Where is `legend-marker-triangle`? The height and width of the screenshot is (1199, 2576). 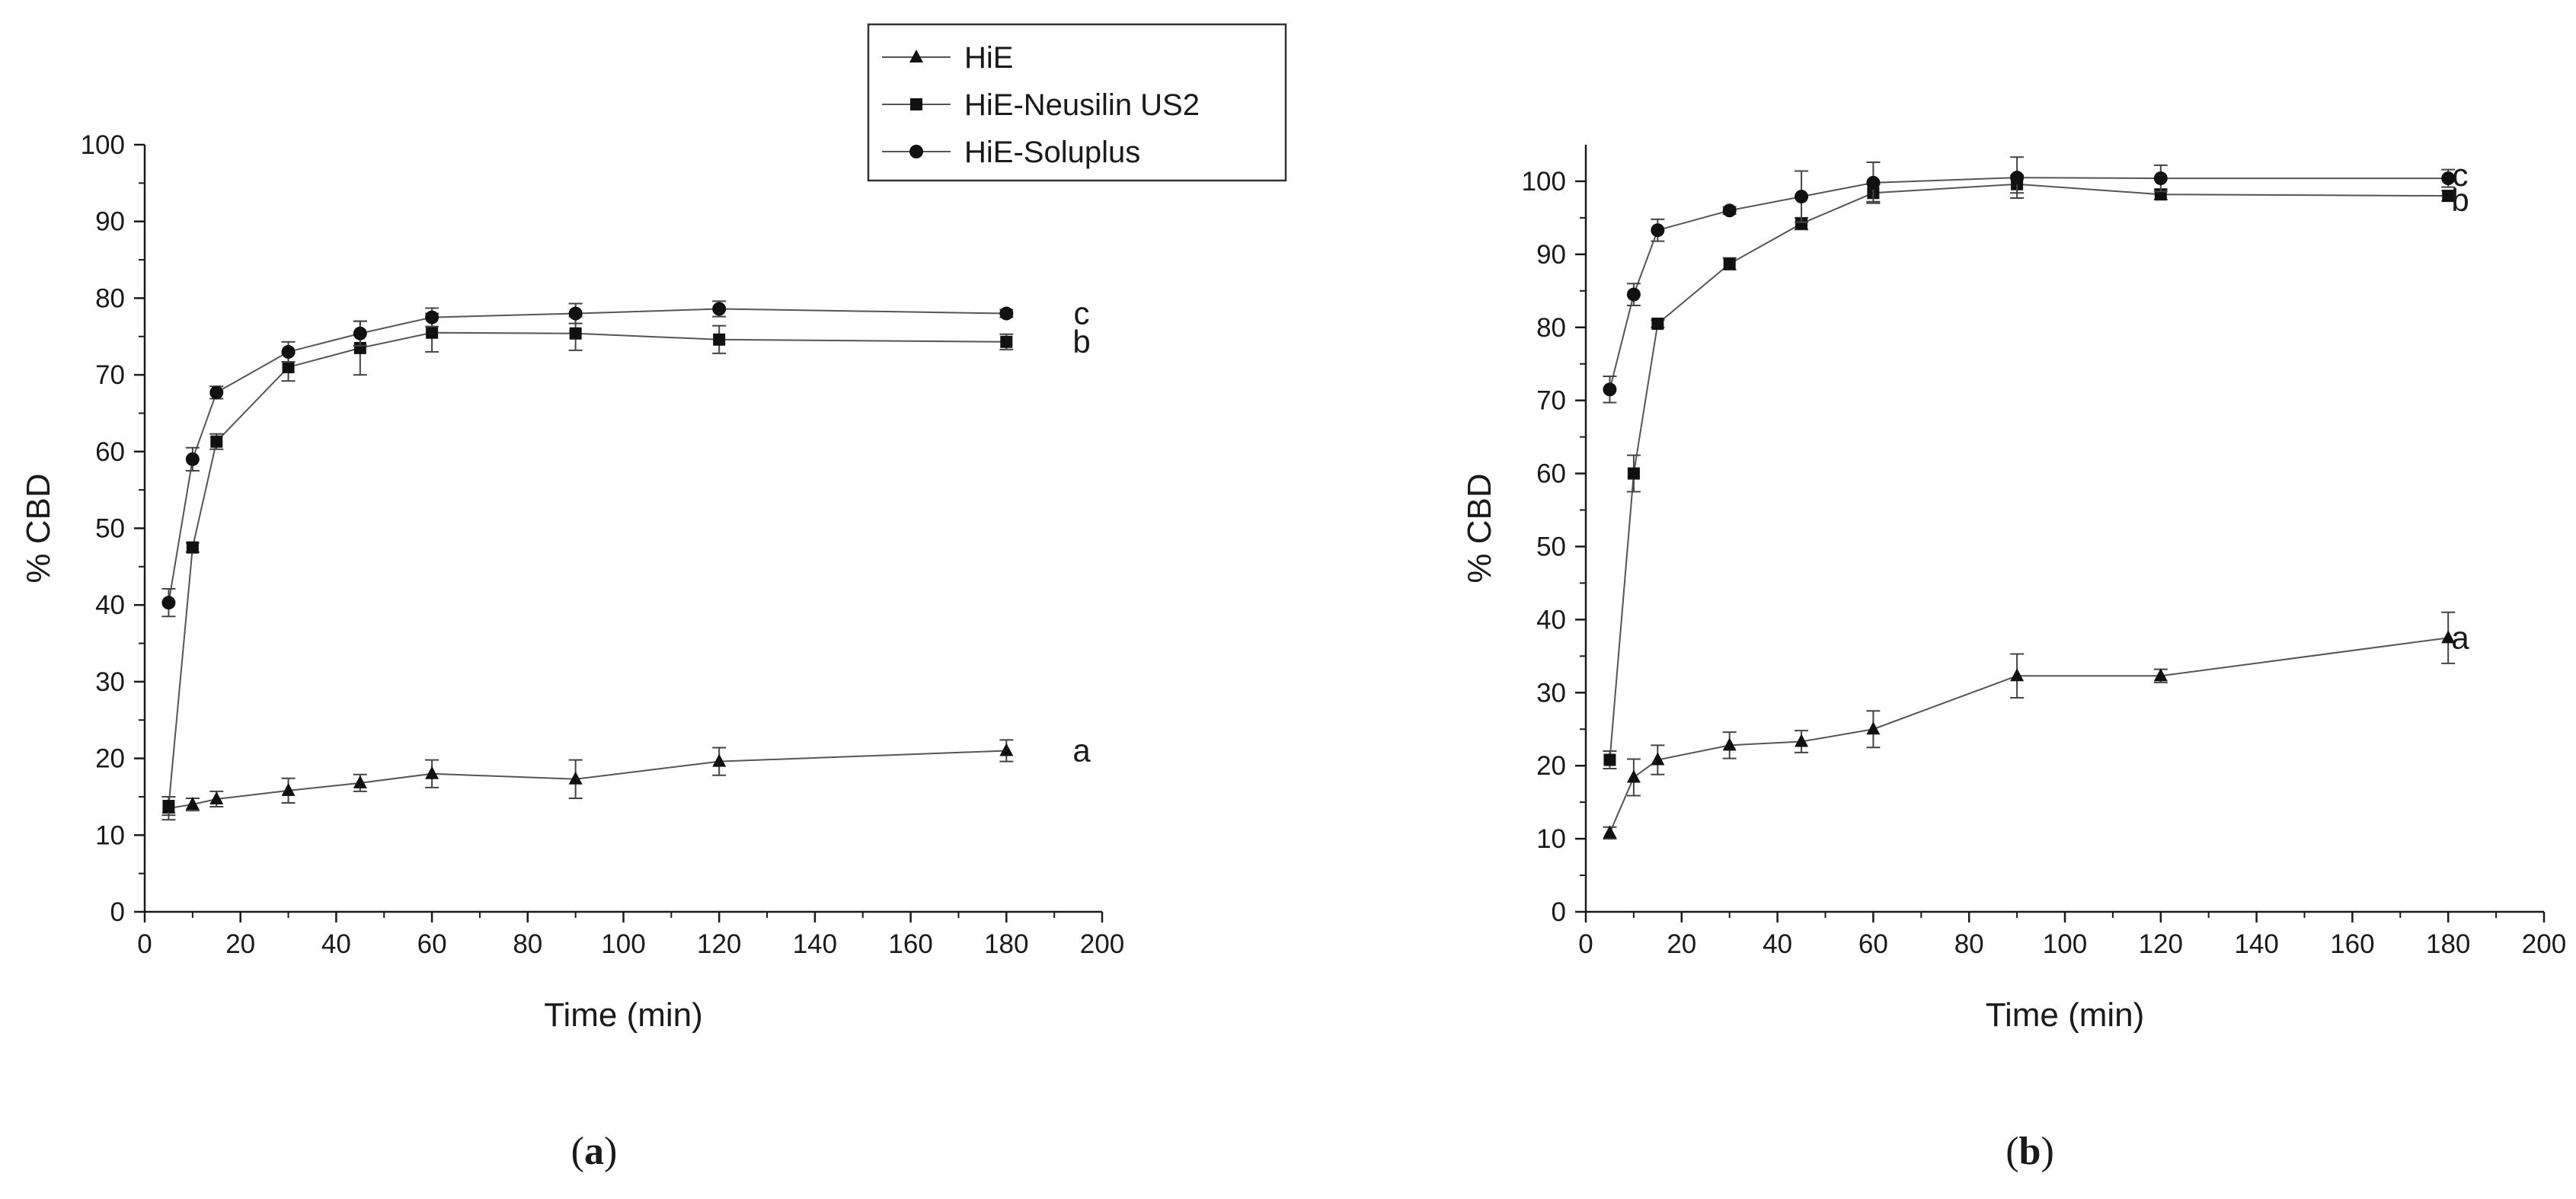
legend-marker-triangle is located at coordinates (916, 56).